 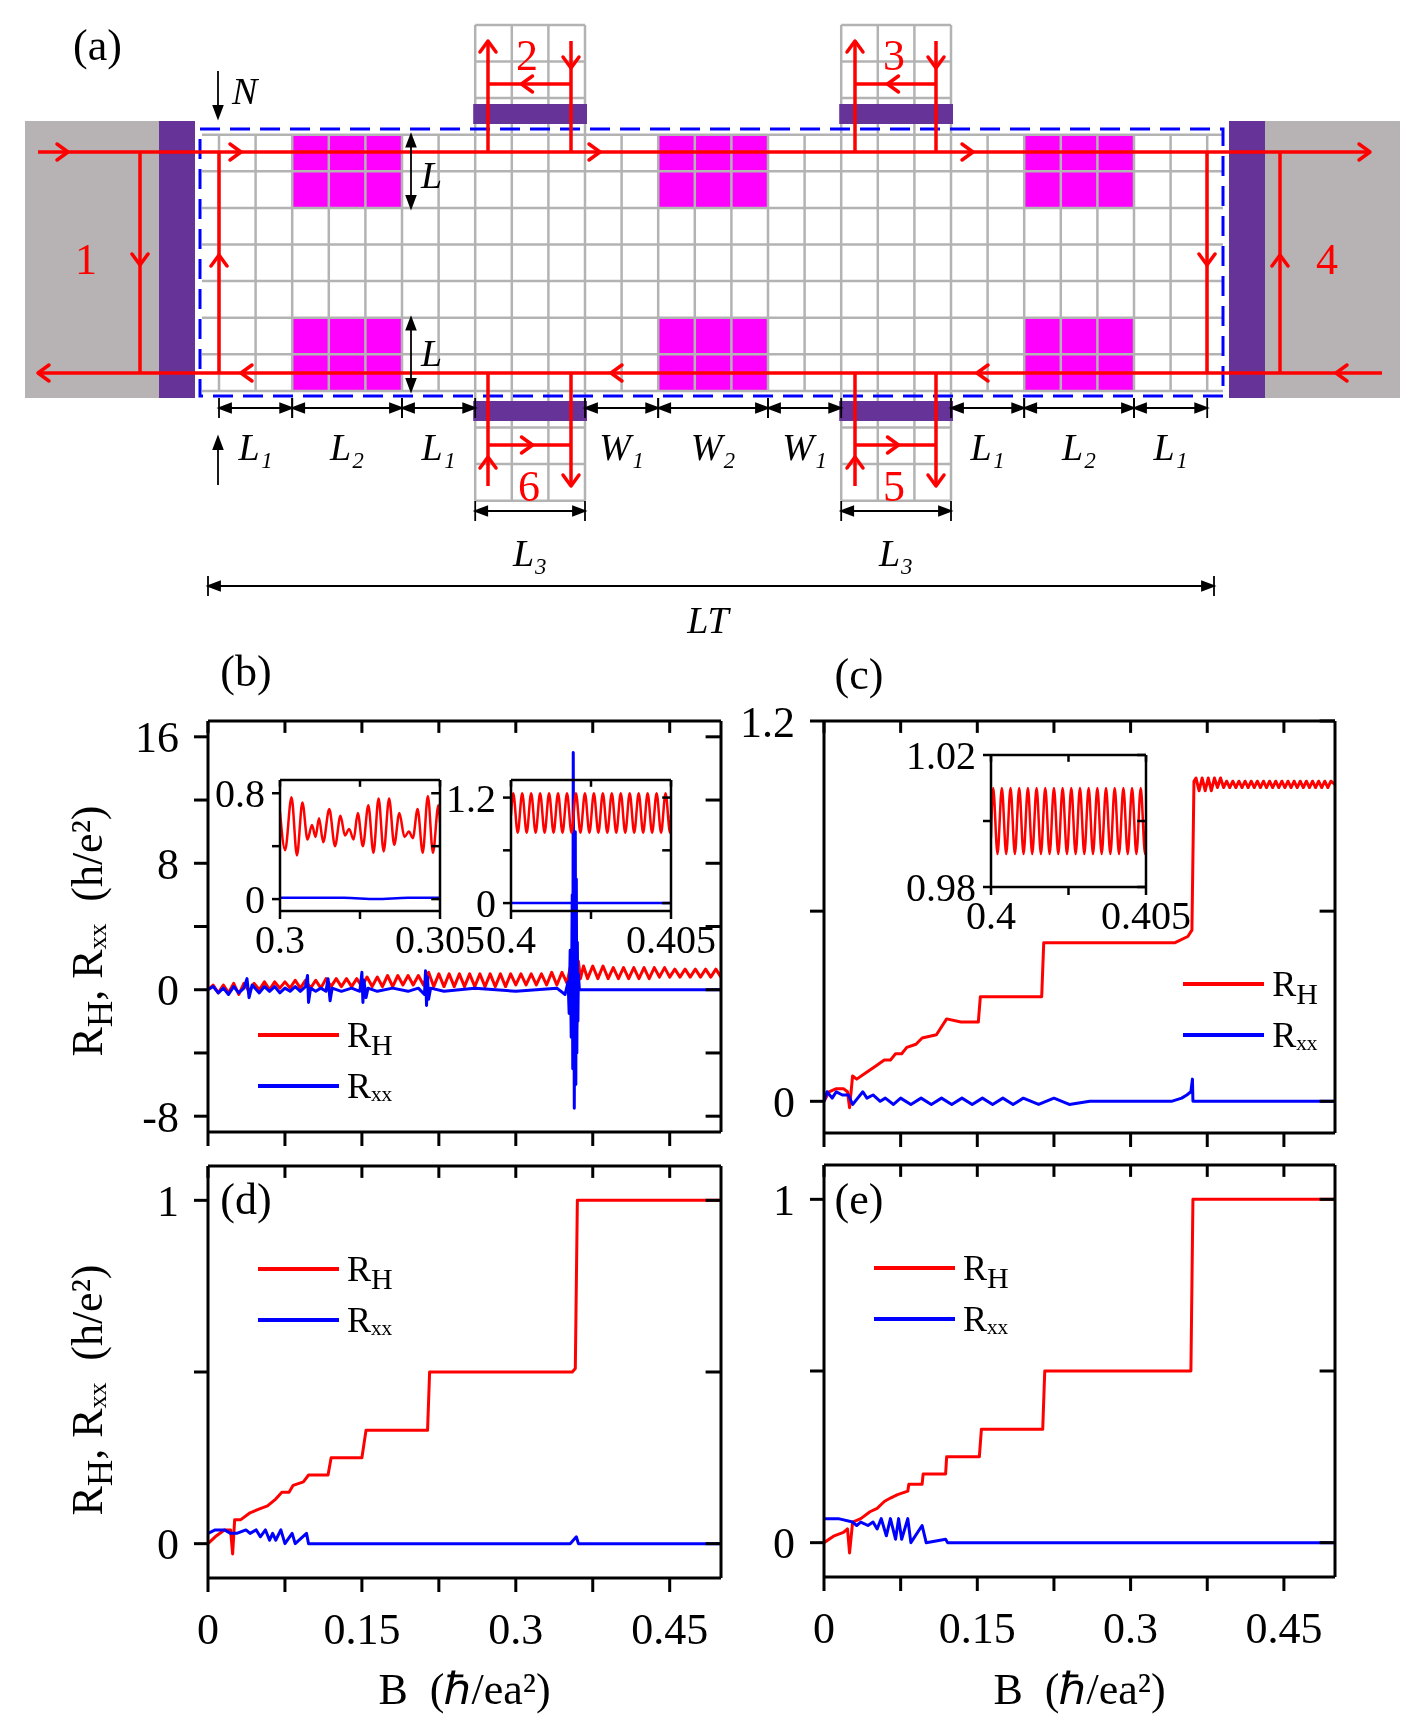 I want to click on y-tick-label: -8, so click(x=160, y=1117).